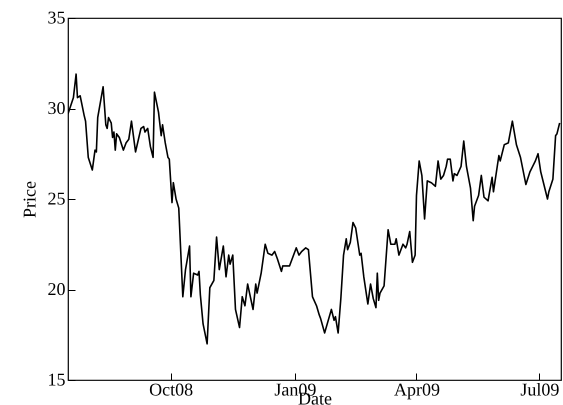 The width and height of the screenshot is (563, 405). I want to click on x-tick-label: Jul09, so click(540, 390).